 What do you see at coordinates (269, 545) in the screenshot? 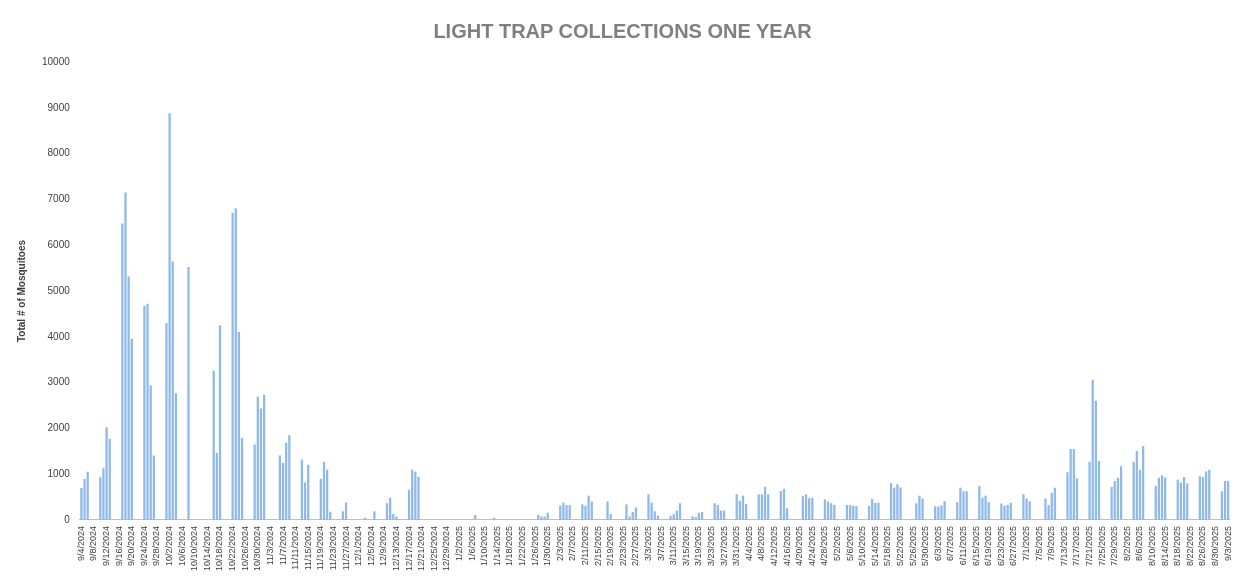
I see `x-tick-label: 11/3/2024` at bounding box center [269, 545].